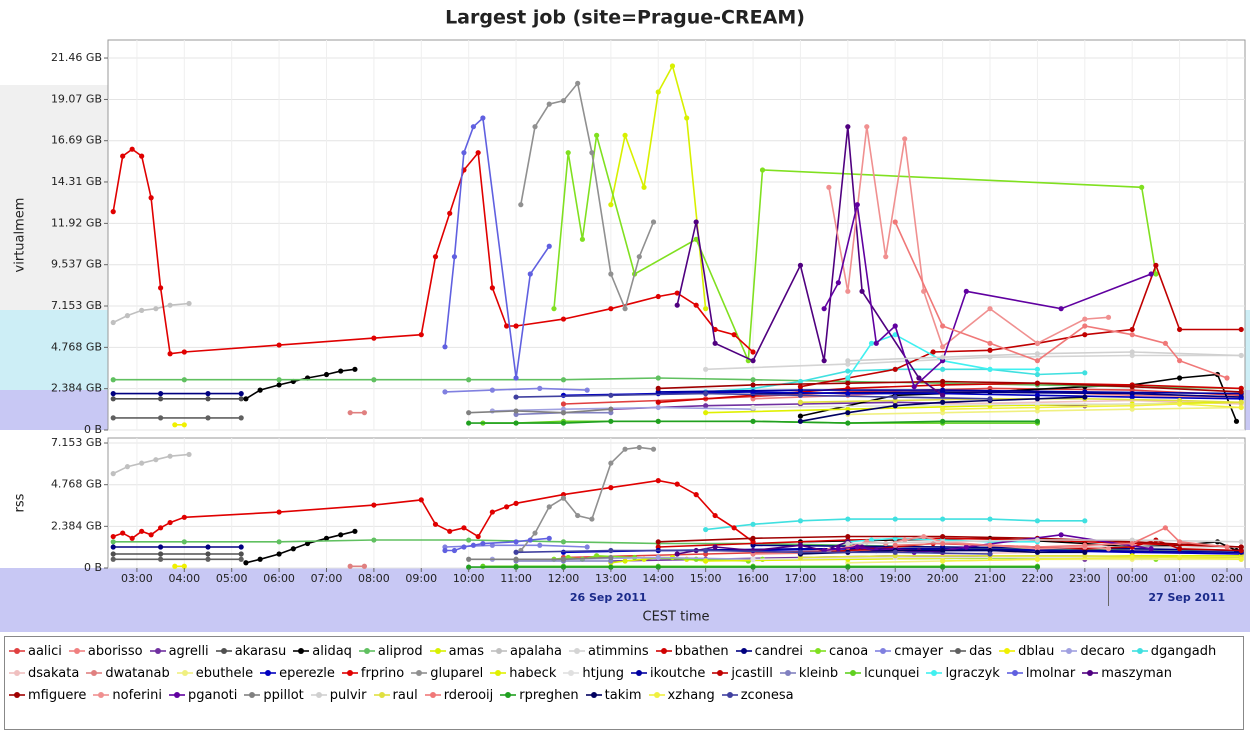 Image resolution: width=1250 pixels, height=734 pixels. Describe the element at coordinates (919, 651) in the screenshot. I see `legend-label: cmayer` at that location.